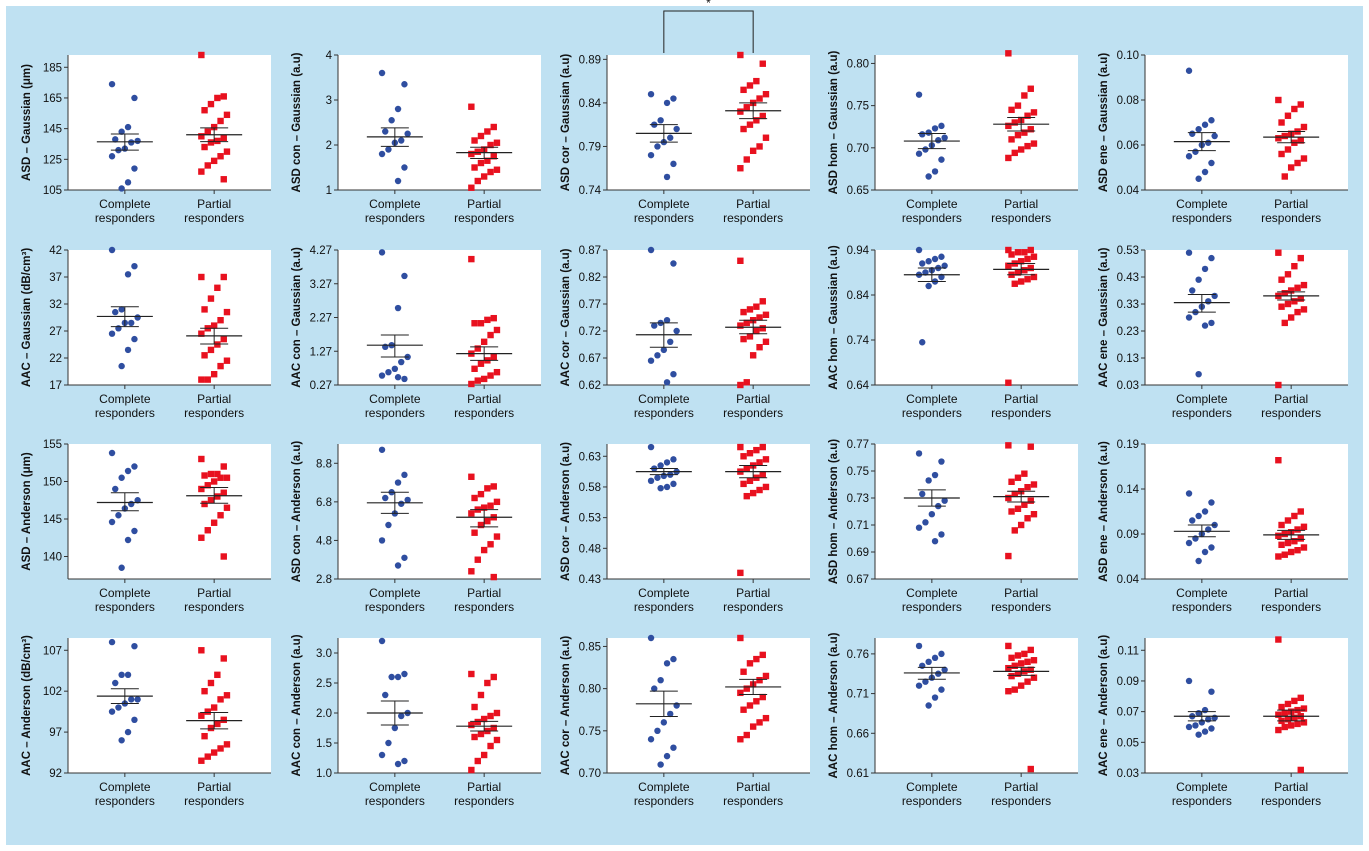 Image resolution: width=1369 pixels, height=851 pixels. What do you see at coordinates (590, 519) in the screenshot?
I see `y-tick-label: 0.53` at bounding box center [590, 519].